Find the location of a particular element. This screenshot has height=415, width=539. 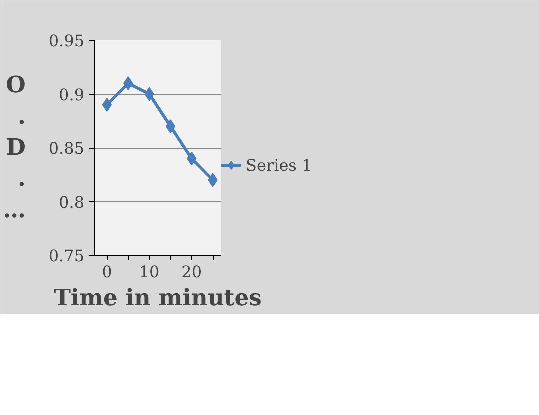

y-tick-label: 0.75 is located at coordinates (66, 256).